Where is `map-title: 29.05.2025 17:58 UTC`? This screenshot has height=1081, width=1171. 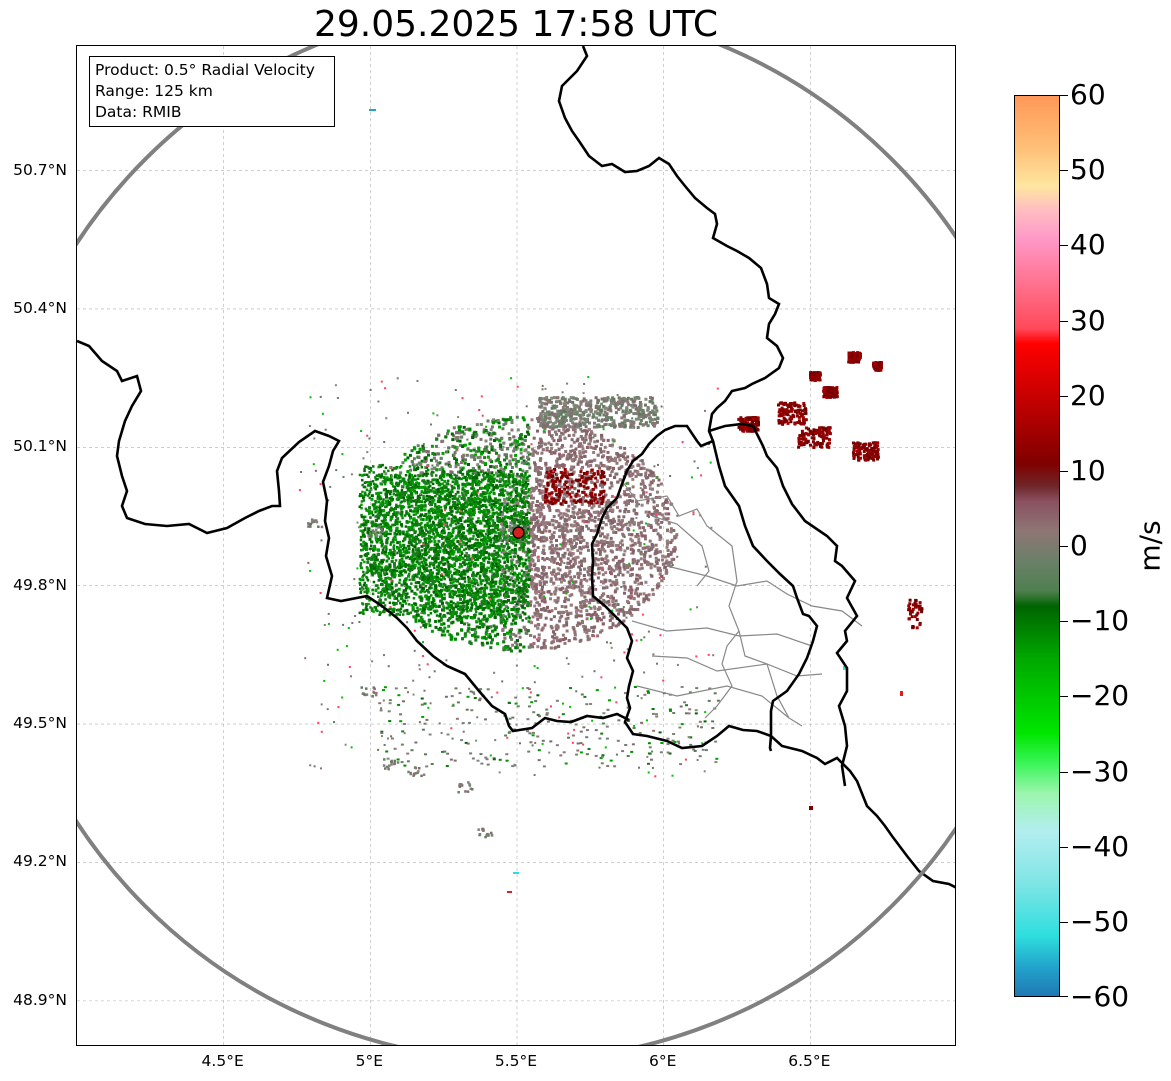
map-title: 29.05.2025 17:58 UTC is located at coordinates (516, 24).